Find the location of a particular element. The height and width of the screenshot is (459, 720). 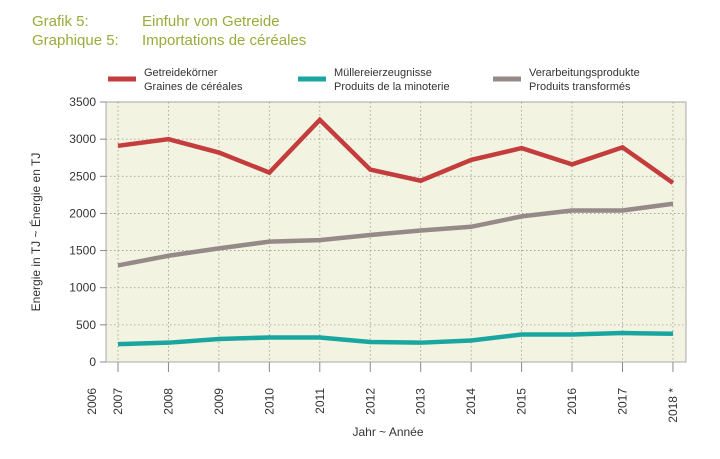

x-tick-label: 2017 is located at coordinates (623, 401).